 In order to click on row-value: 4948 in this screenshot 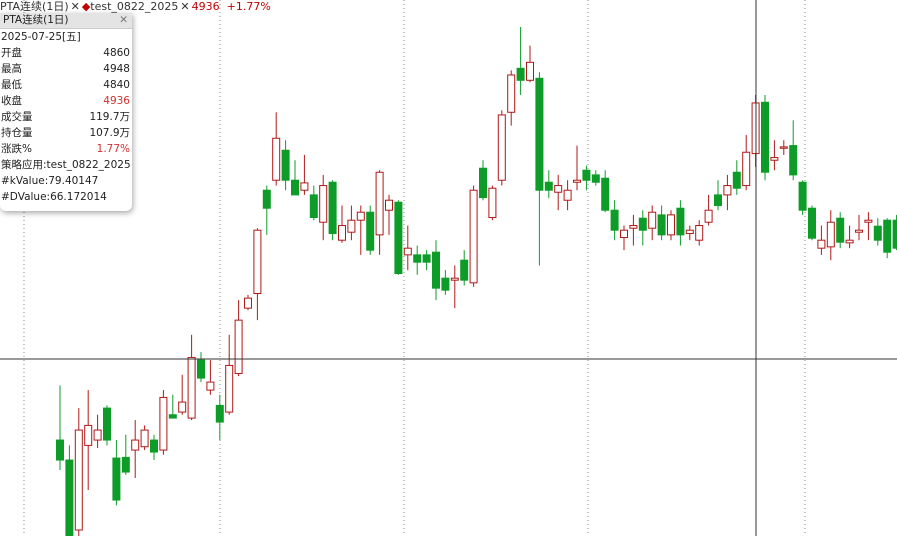, I will do `click(116, 69)`.